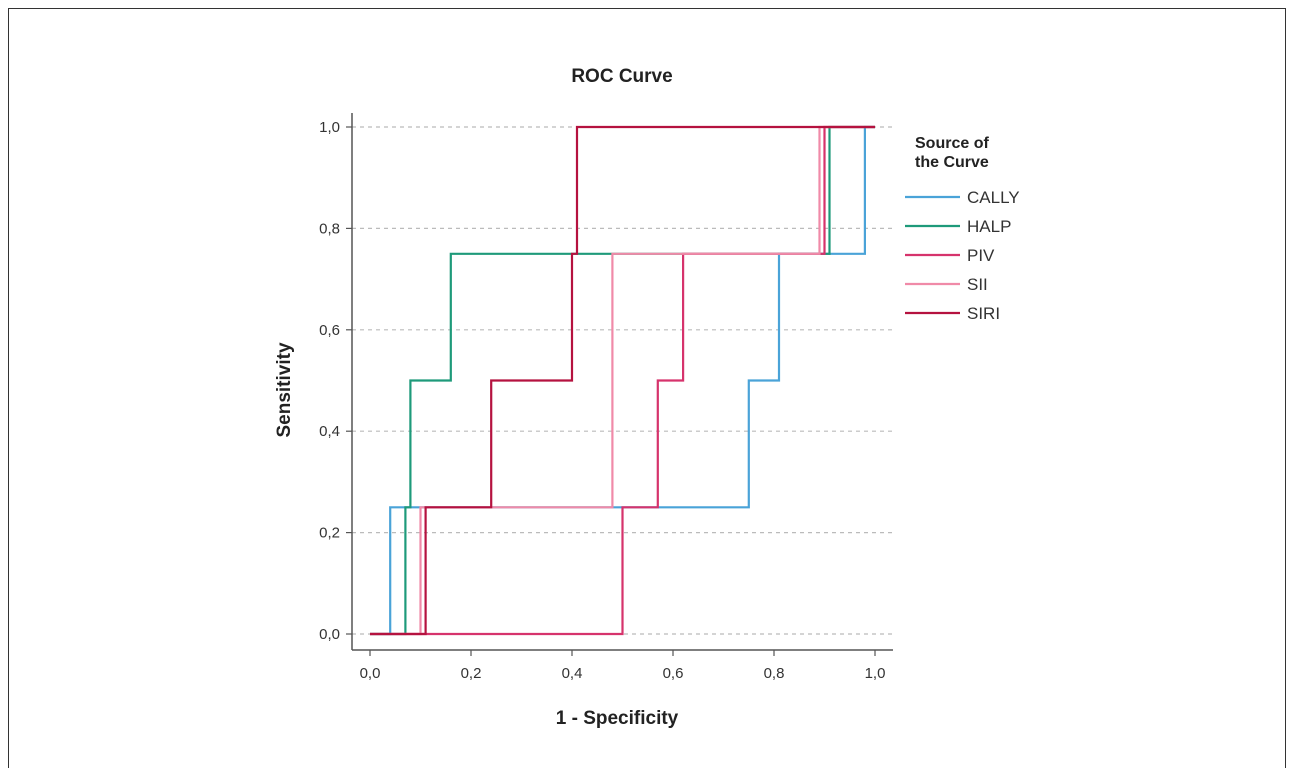 The width and height of the screenshot is (1294, 768). Describe the element at coordinates (993, 197) in the screenshot. I see `legend-label-cally: CALLY` at that location.